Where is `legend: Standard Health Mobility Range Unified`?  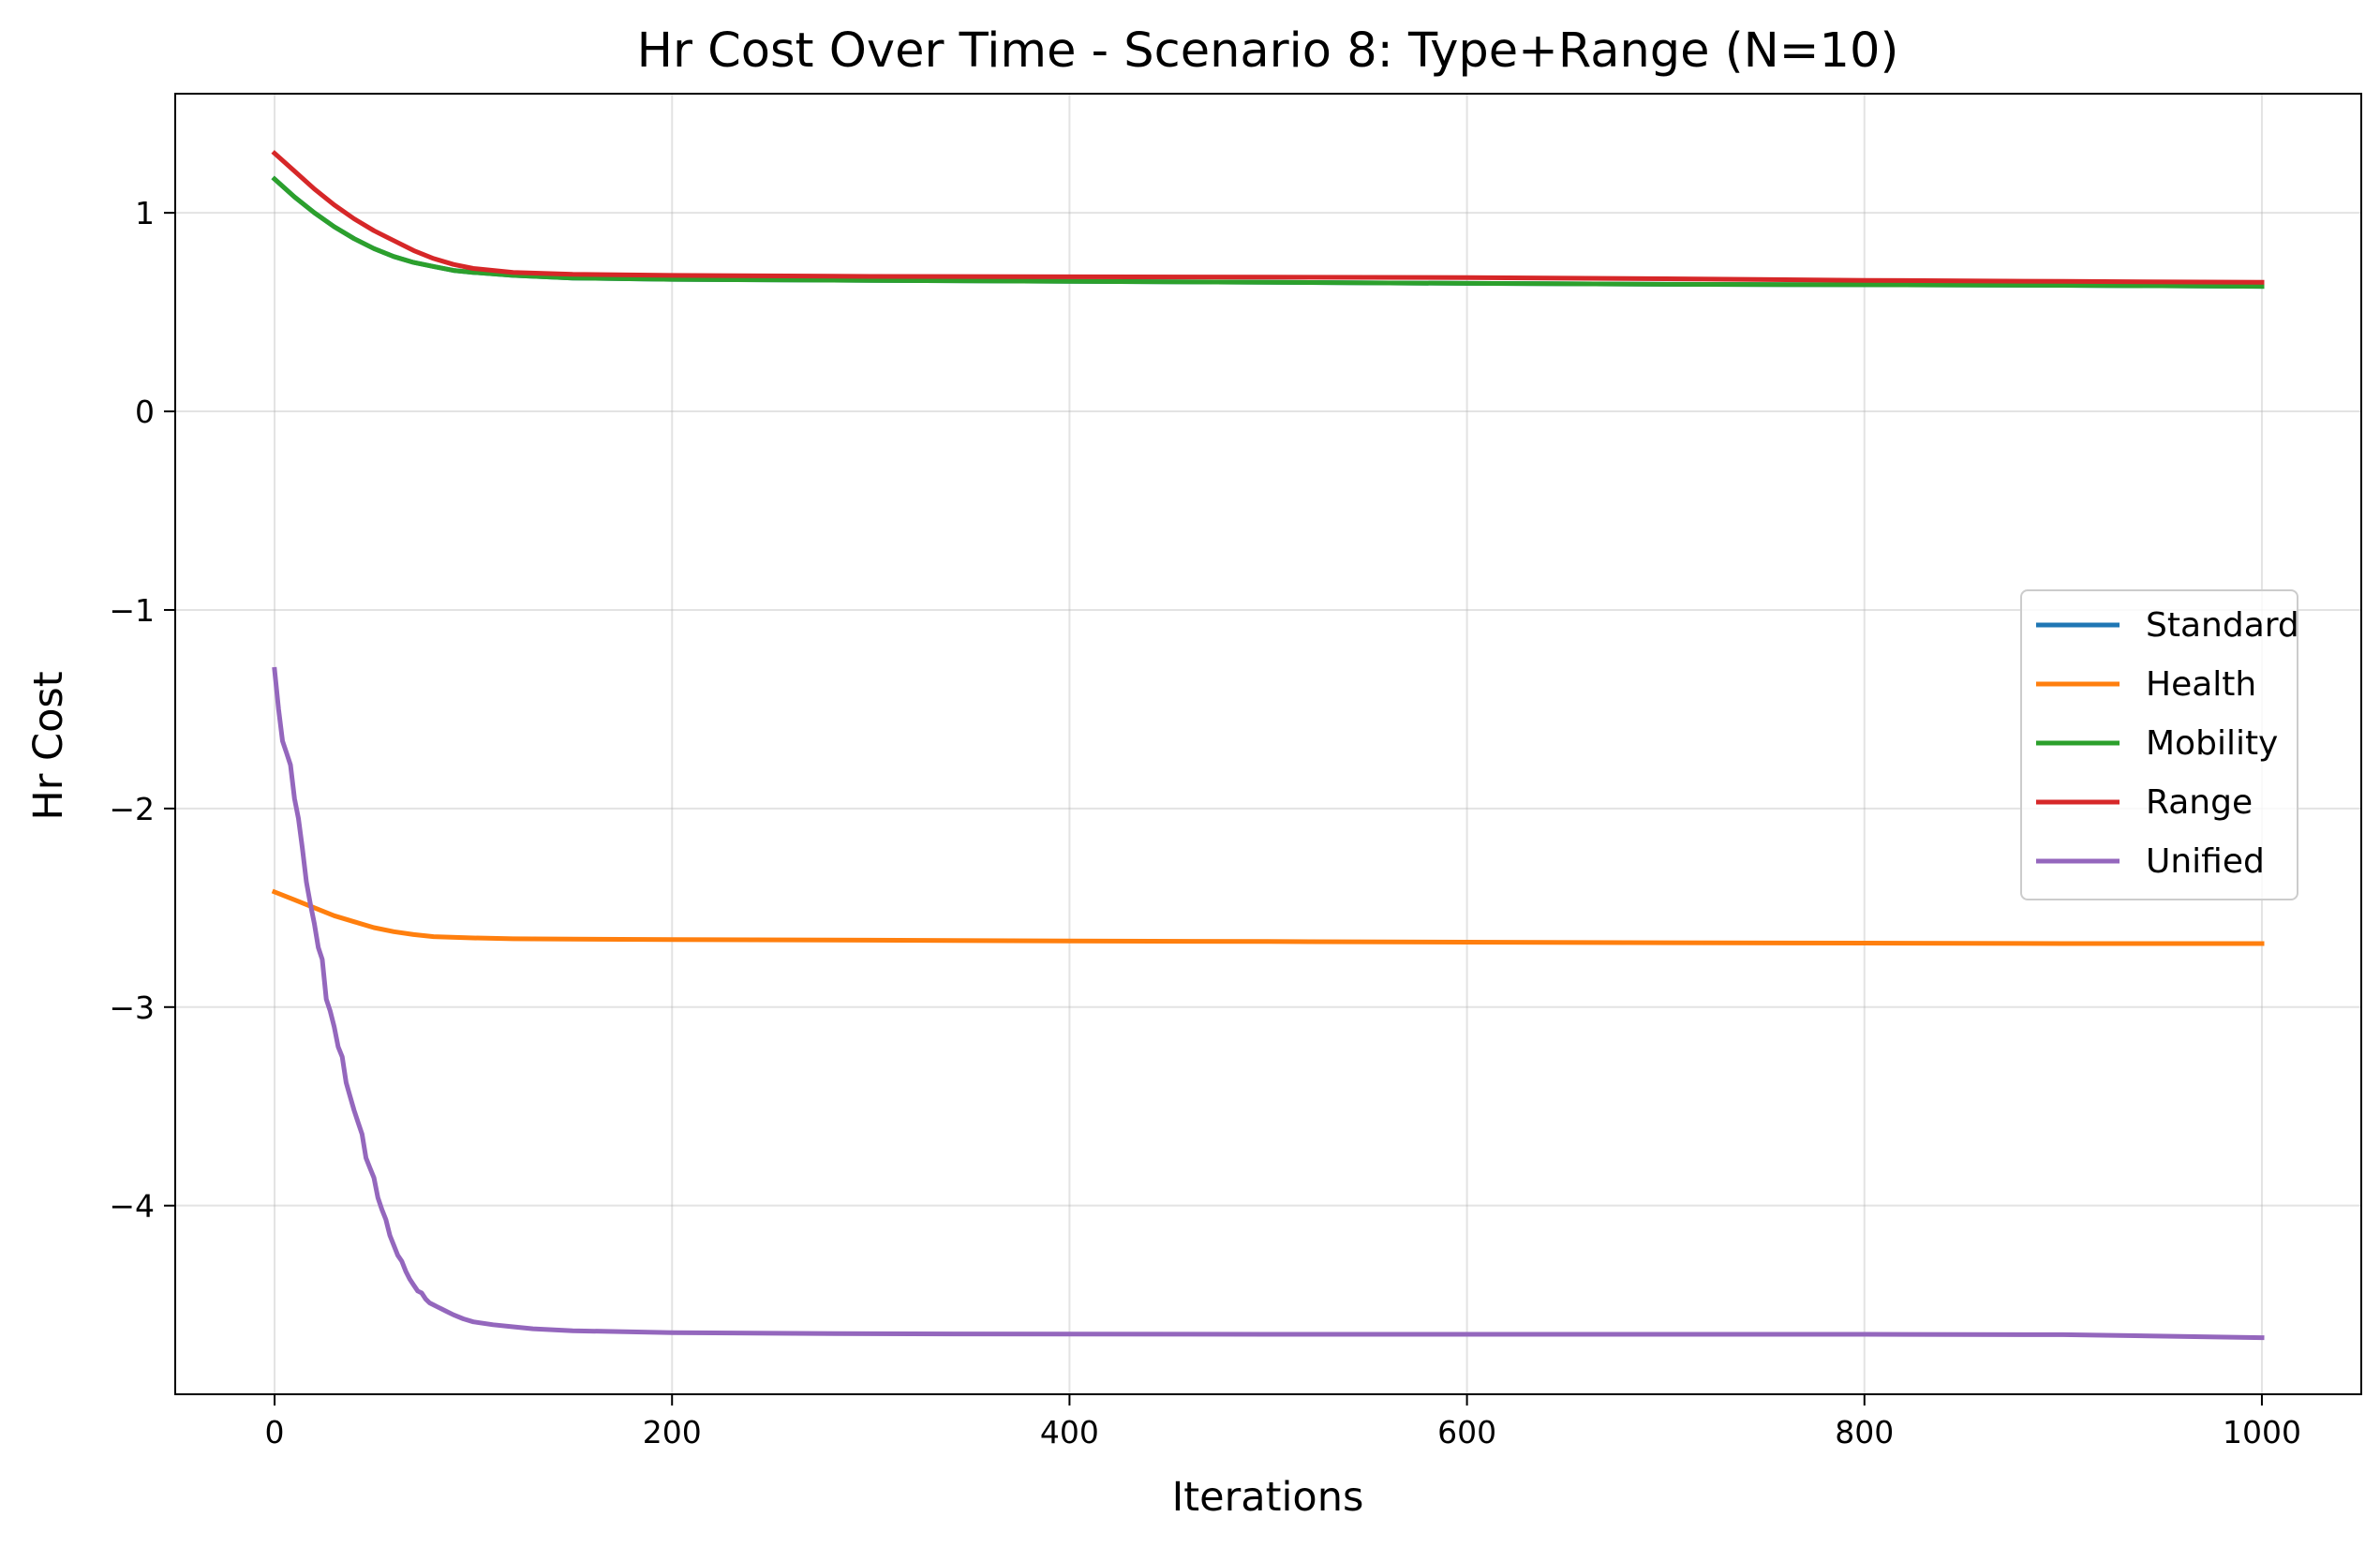
legend: Standard Health Mobility Range Unified is located at coordinates (2159, 744).